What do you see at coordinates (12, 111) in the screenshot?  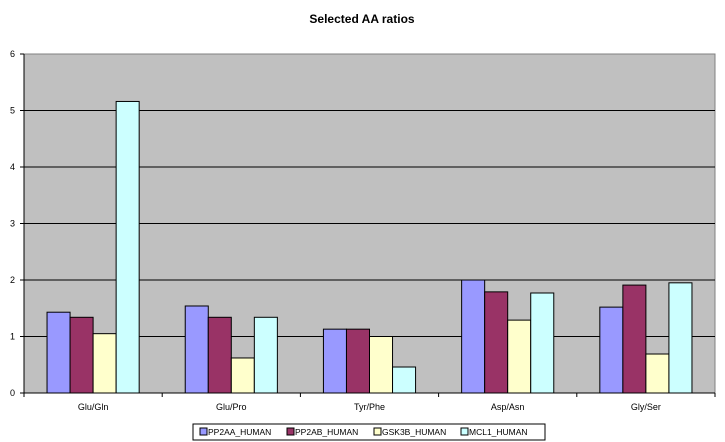 I see `y-tick-label: 5` at bounding box center [12, 111].